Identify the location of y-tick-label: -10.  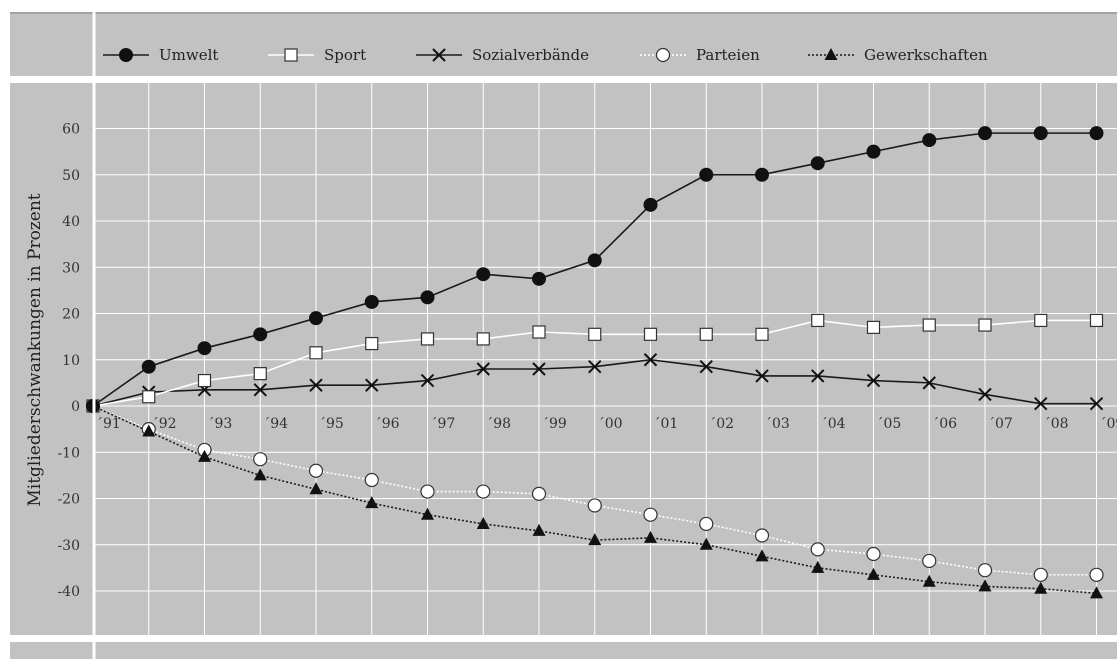
(68, 453).